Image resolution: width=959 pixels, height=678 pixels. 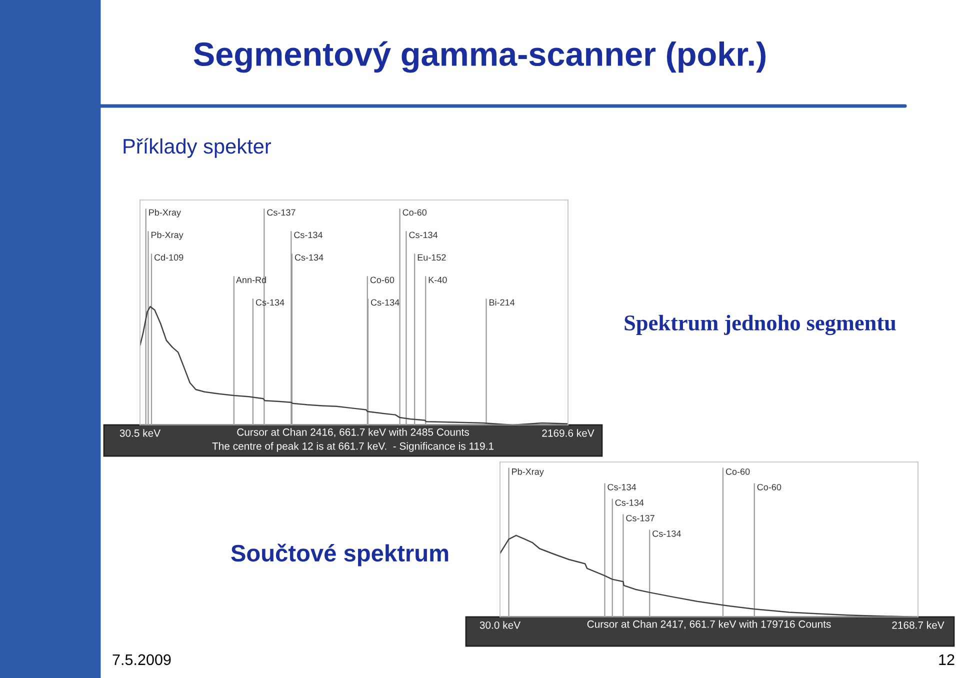 What do you see at coordinates (437, 280) in the screenshot?
I see `ref-line-label: K-40` at bounding box center [437, 280].